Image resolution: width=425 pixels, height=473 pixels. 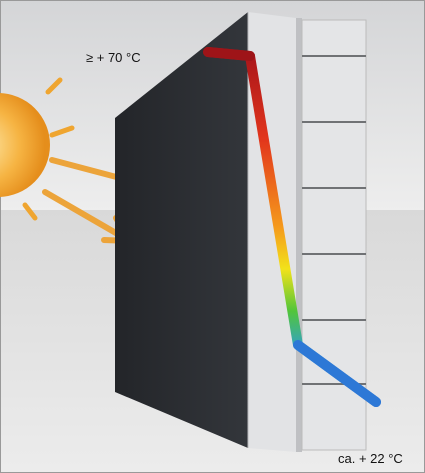 I want to click on temperature-curve-start, so click(x=229, y=54).